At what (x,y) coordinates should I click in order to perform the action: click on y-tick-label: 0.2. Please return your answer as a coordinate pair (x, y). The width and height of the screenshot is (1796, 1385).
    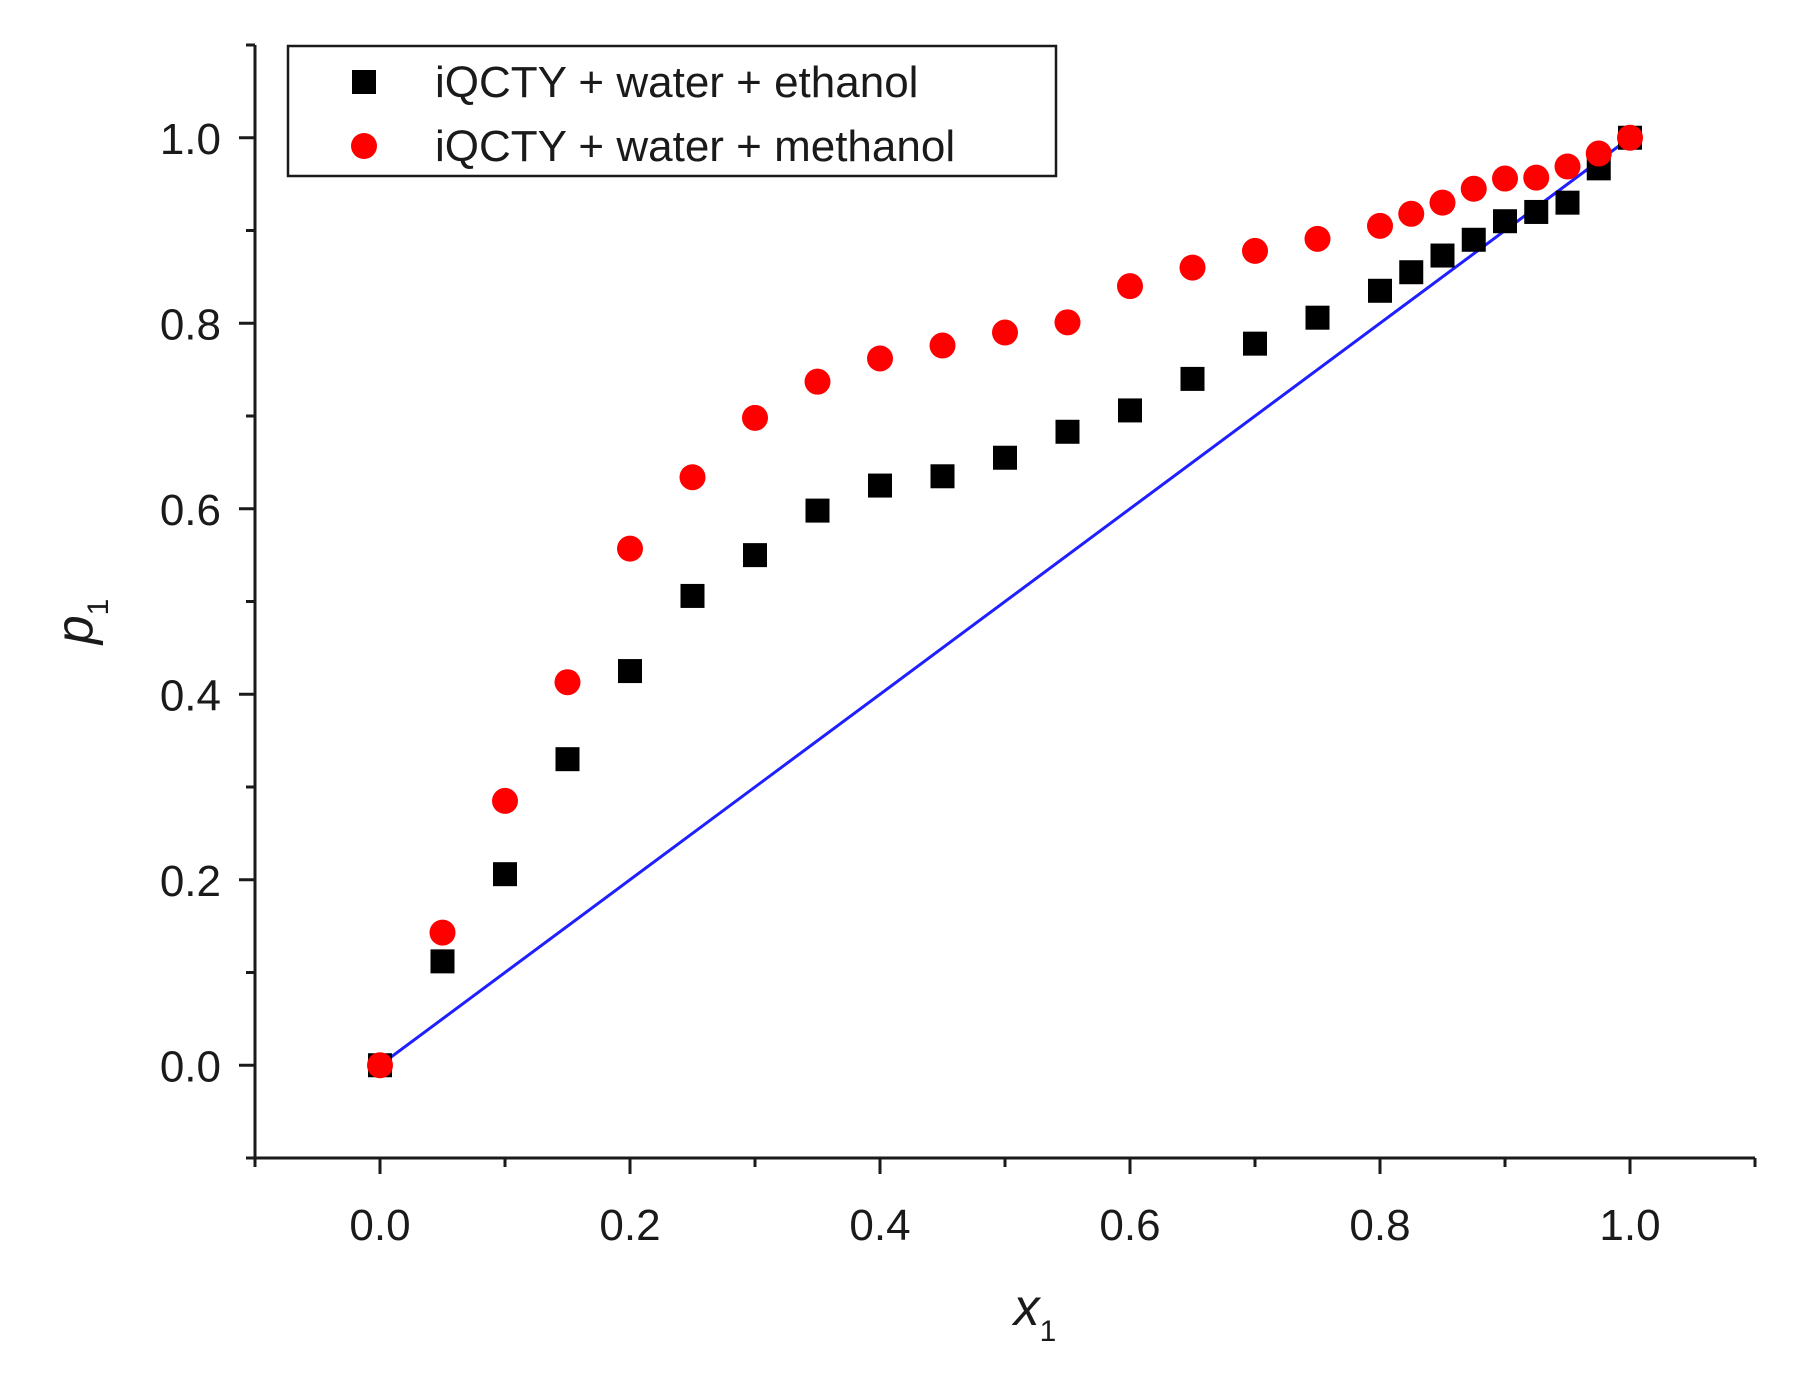
    Looking at the image, I should click on (190, 881).